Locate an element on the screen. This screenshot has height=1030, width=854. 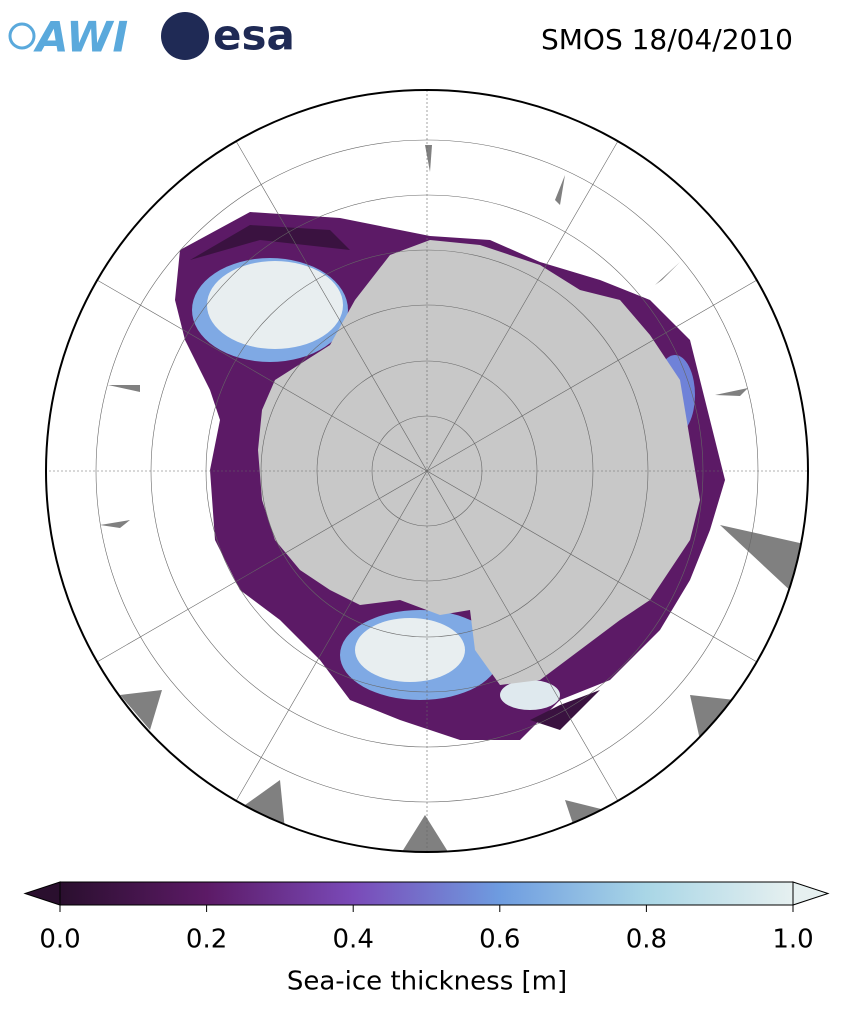
colorbar is located at coordinates (426, 896).